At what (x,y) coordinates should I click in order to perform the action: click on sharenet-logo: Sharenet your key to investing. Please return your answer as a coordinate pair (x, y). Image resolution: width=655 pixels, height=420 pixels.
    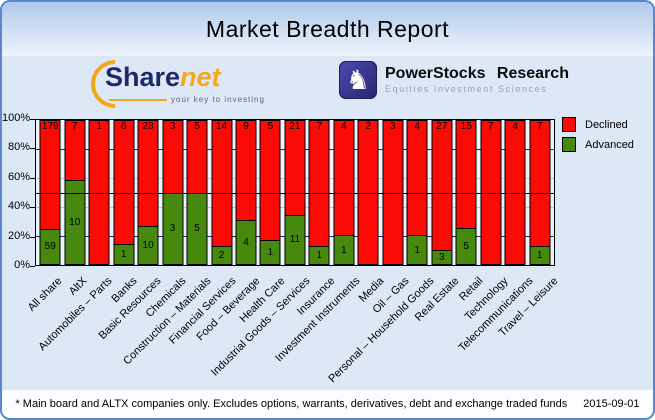
    Looking at the image, I should click on (173, 84).